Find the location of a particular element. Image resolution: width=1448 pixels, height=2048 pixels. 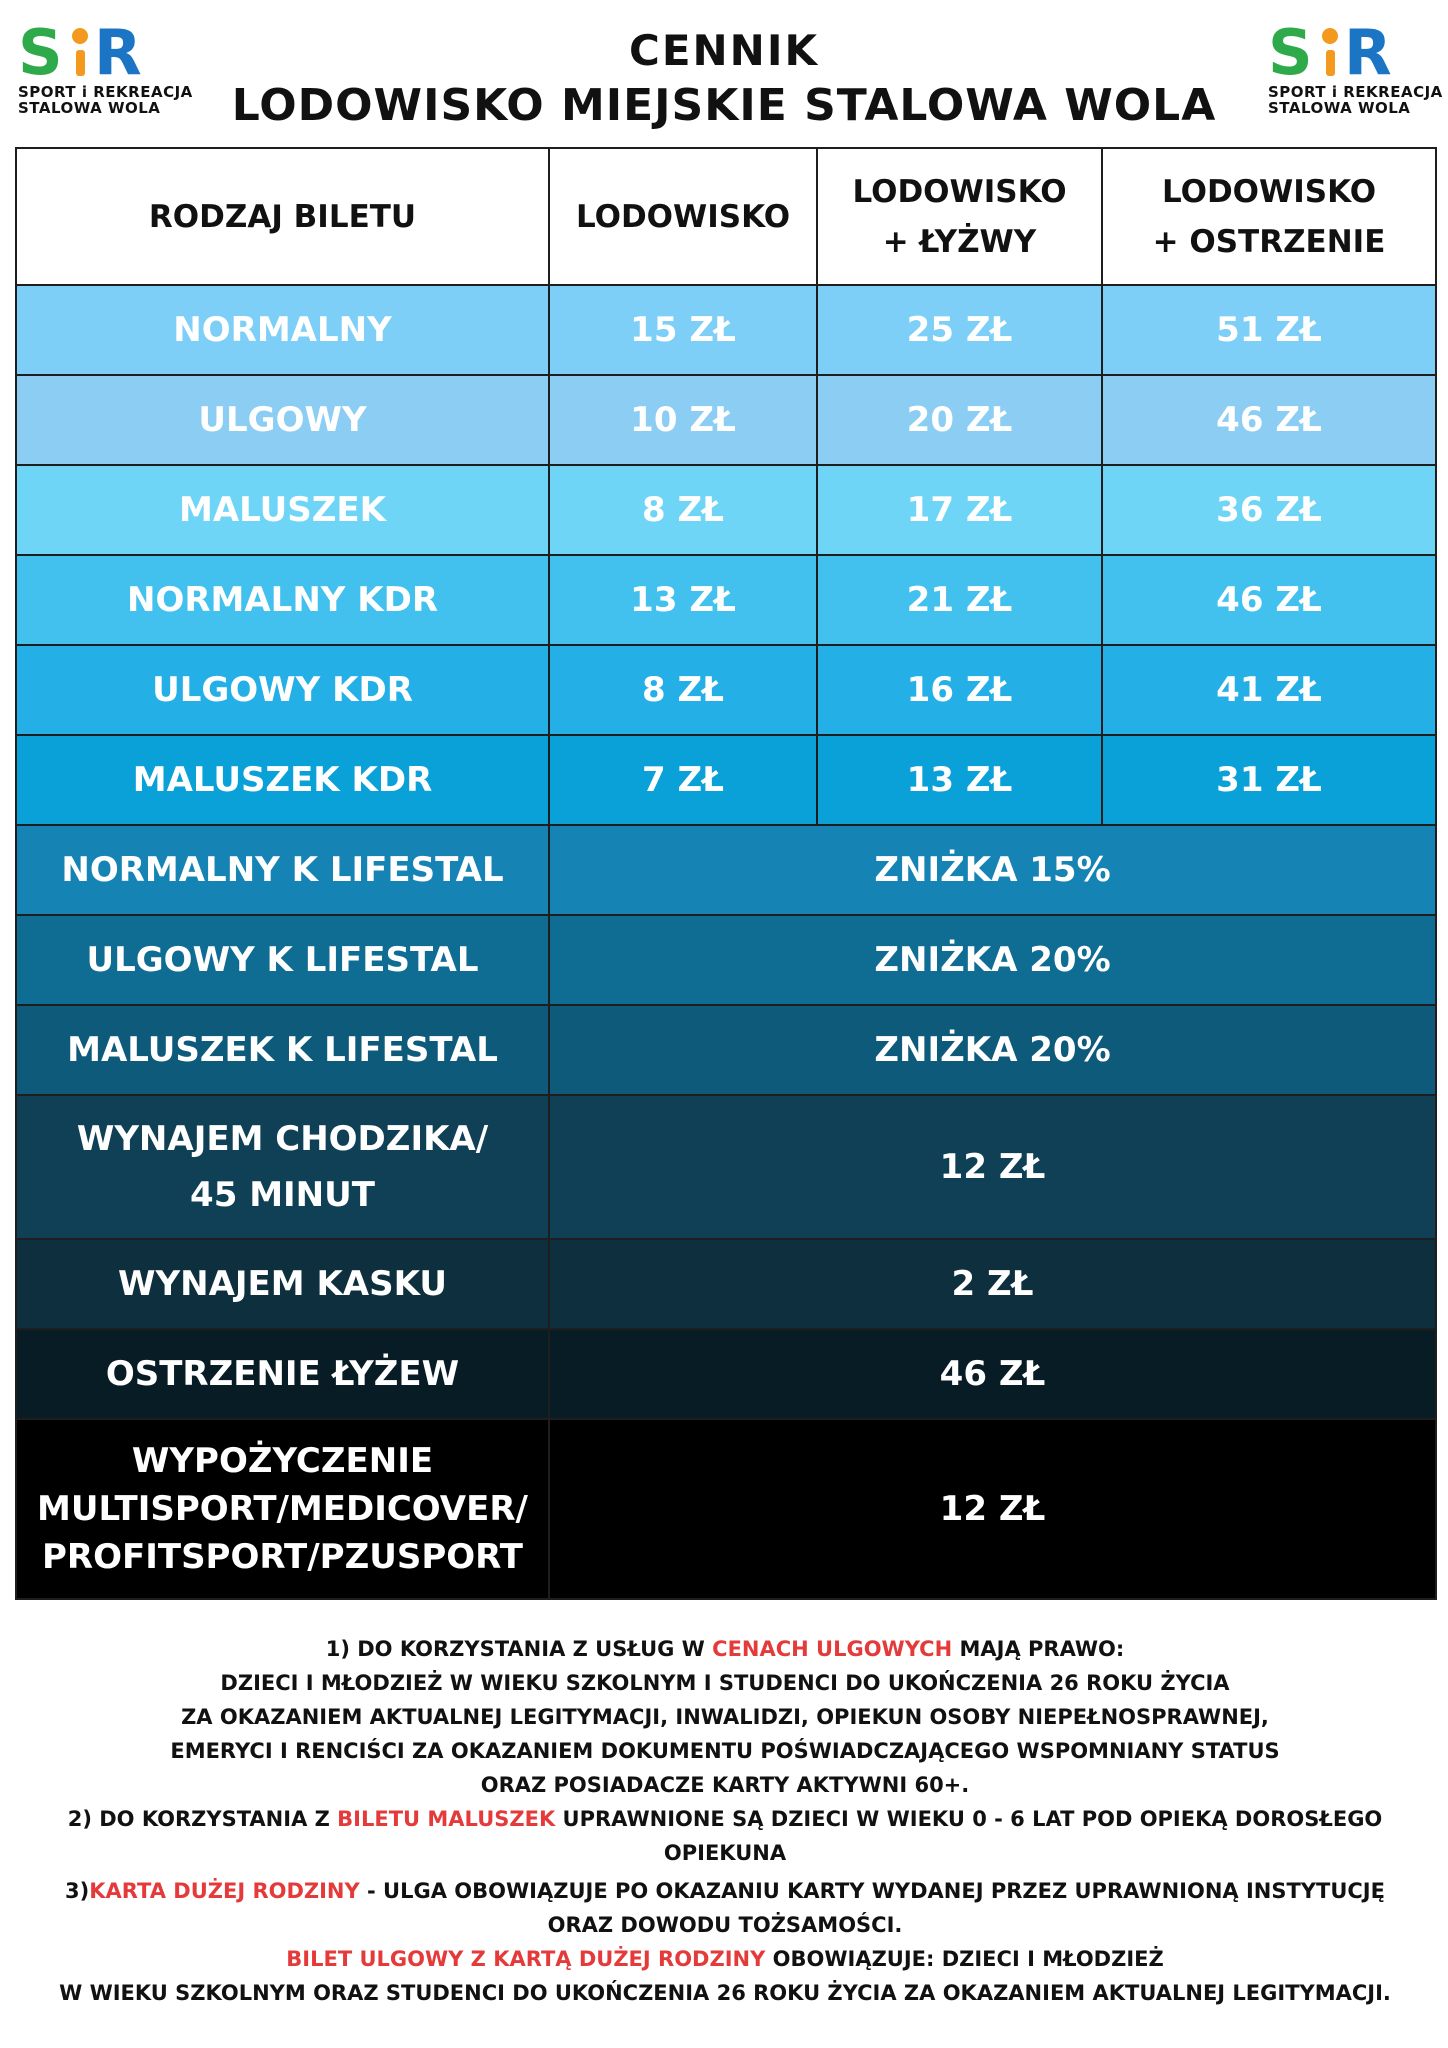

ticket-label: ULGOWY KDR is located at coordinates (282, 690).